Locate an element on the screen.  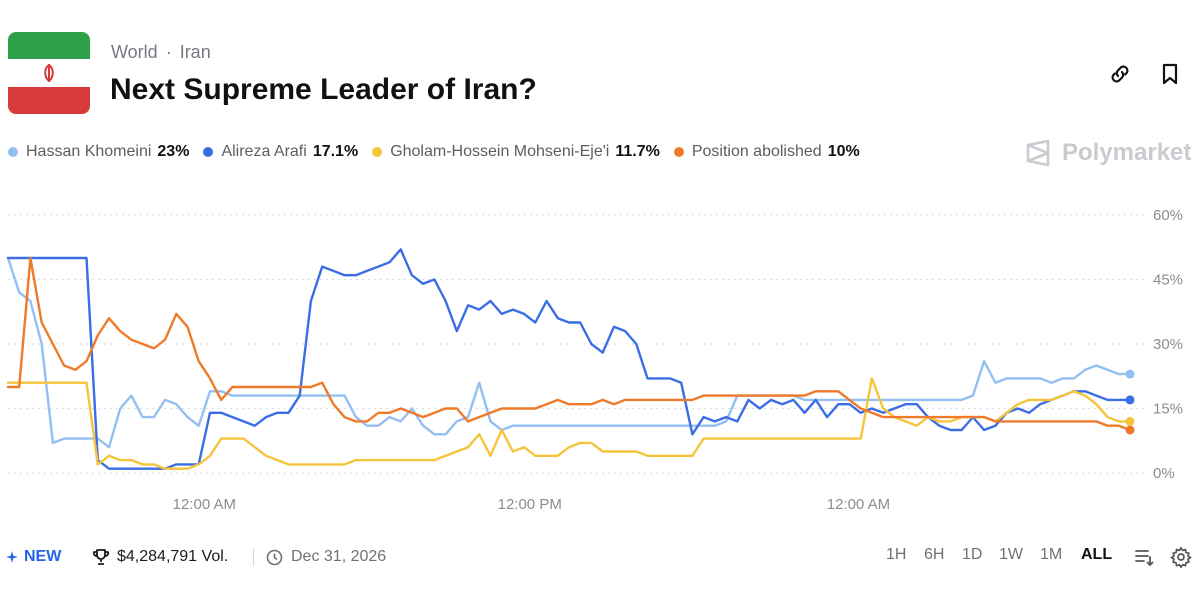
range-1d: 1D is located at coordinates (972, 554).